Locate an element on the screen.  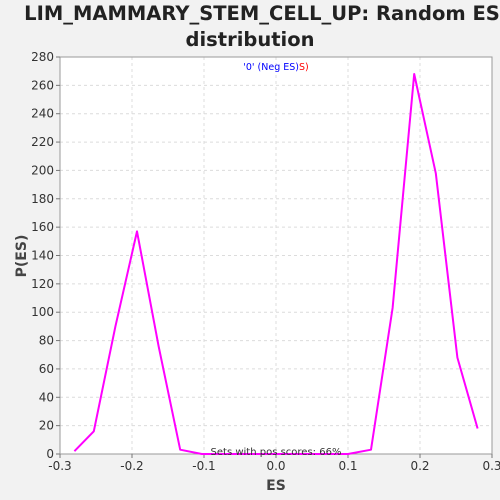
legend: '0' (Neg ES)S) is located at coordinates (275, 67).